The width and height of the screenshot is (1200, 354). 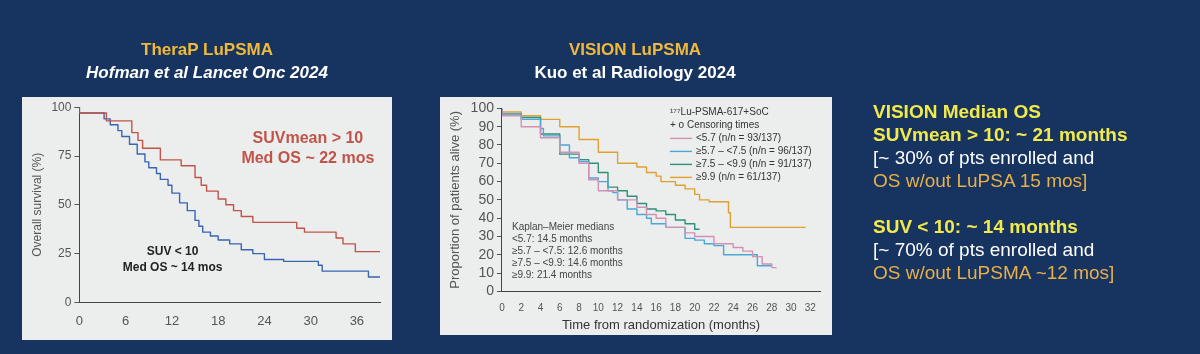 What do you see at coordinates (172, 266) in the screenshot?
I see `annotation: Med OS ~ 14 mos` at bounding box center [172, 266].